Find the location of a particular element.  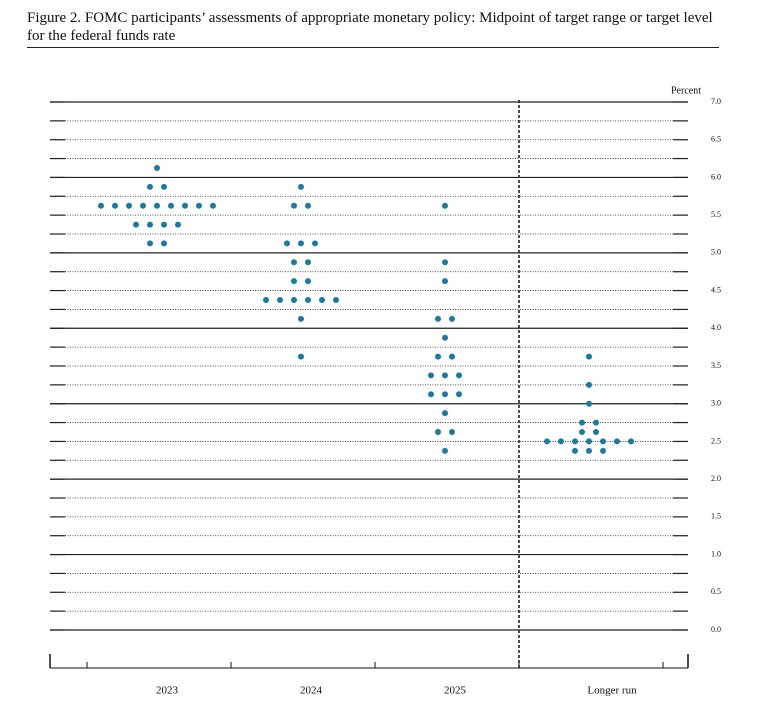

y-tick-label: 0.5 is located at coordinates (716, 591).